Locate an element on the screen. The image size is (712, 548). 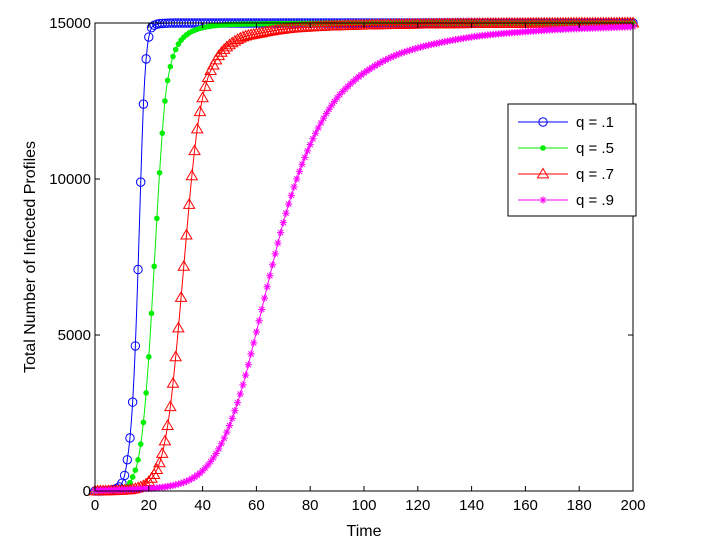
x-tick-label: 200 is located at coordinates (632, 505).